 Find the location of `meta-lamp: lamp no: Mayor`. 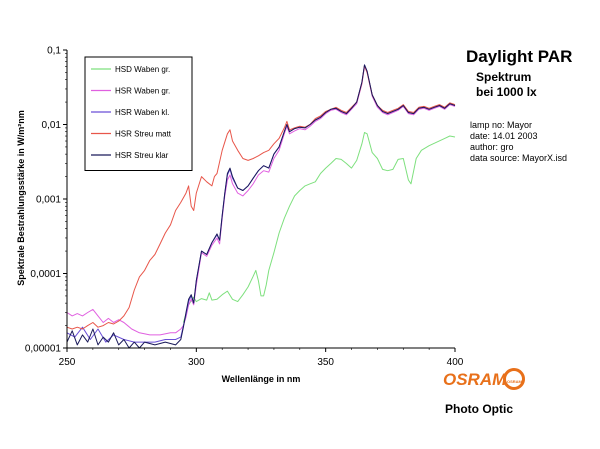

meta-lamp: lamp no: Mayor is located at coordinates (501, 125).